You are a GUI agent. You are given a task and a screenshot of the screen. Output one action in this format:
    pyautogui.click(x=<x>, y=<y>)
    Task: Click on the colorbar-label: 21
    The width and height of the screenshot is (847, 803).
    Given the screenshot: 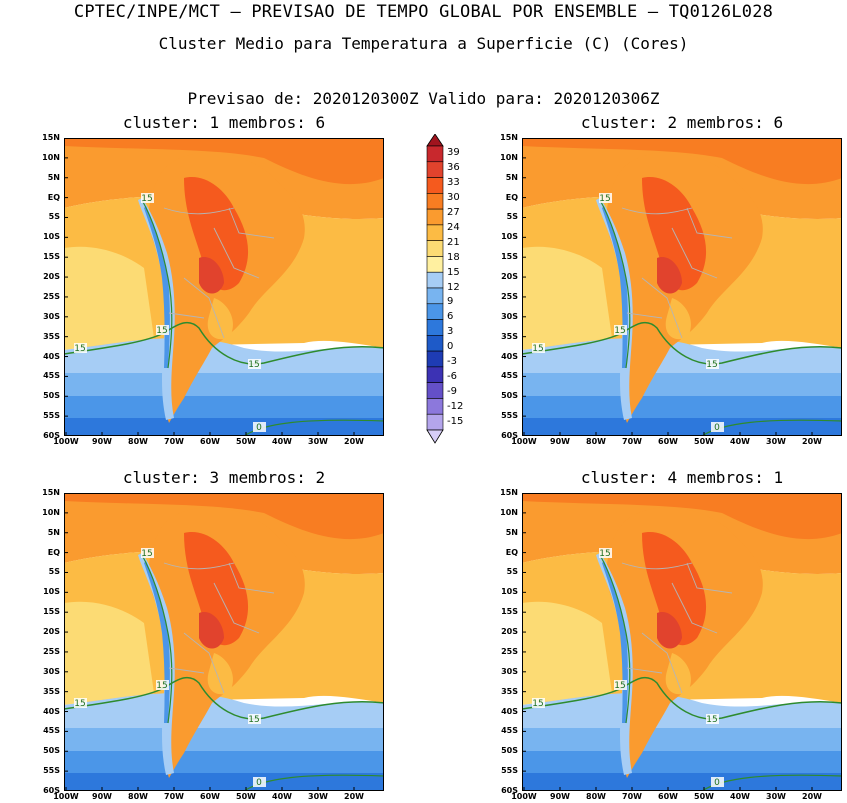 What is the action you would take?
    pyautogui.click(x=453, y=242)
    